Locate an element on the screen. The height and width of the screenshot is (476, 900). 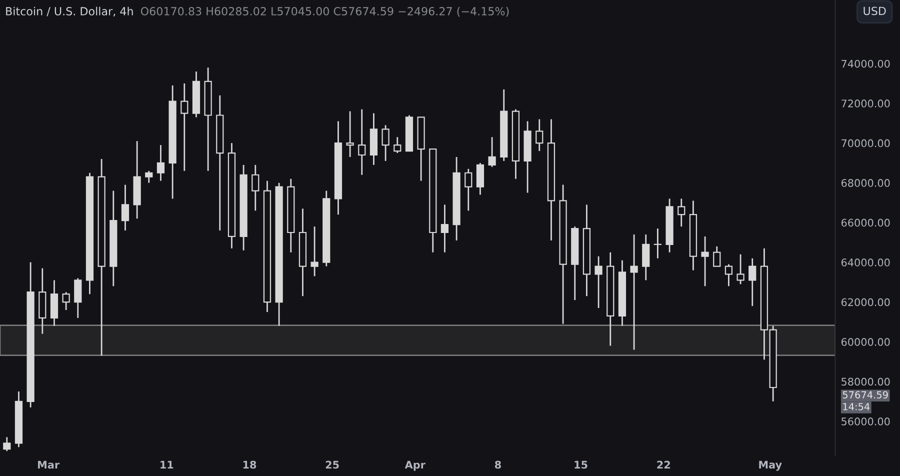
y-tick-label: 68000.00 is located at coordinates (865, 183).